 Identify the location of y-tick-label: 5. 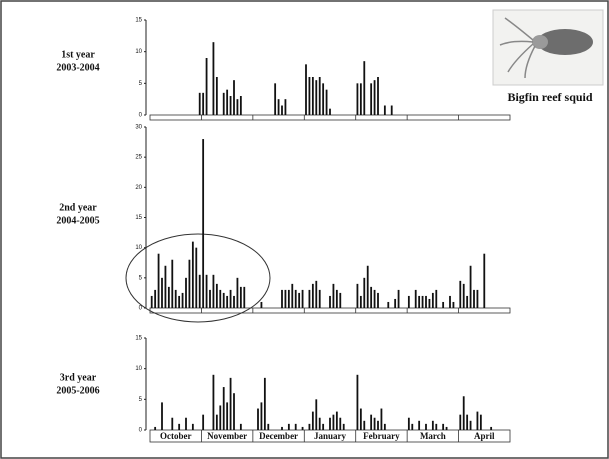
(141, 400).